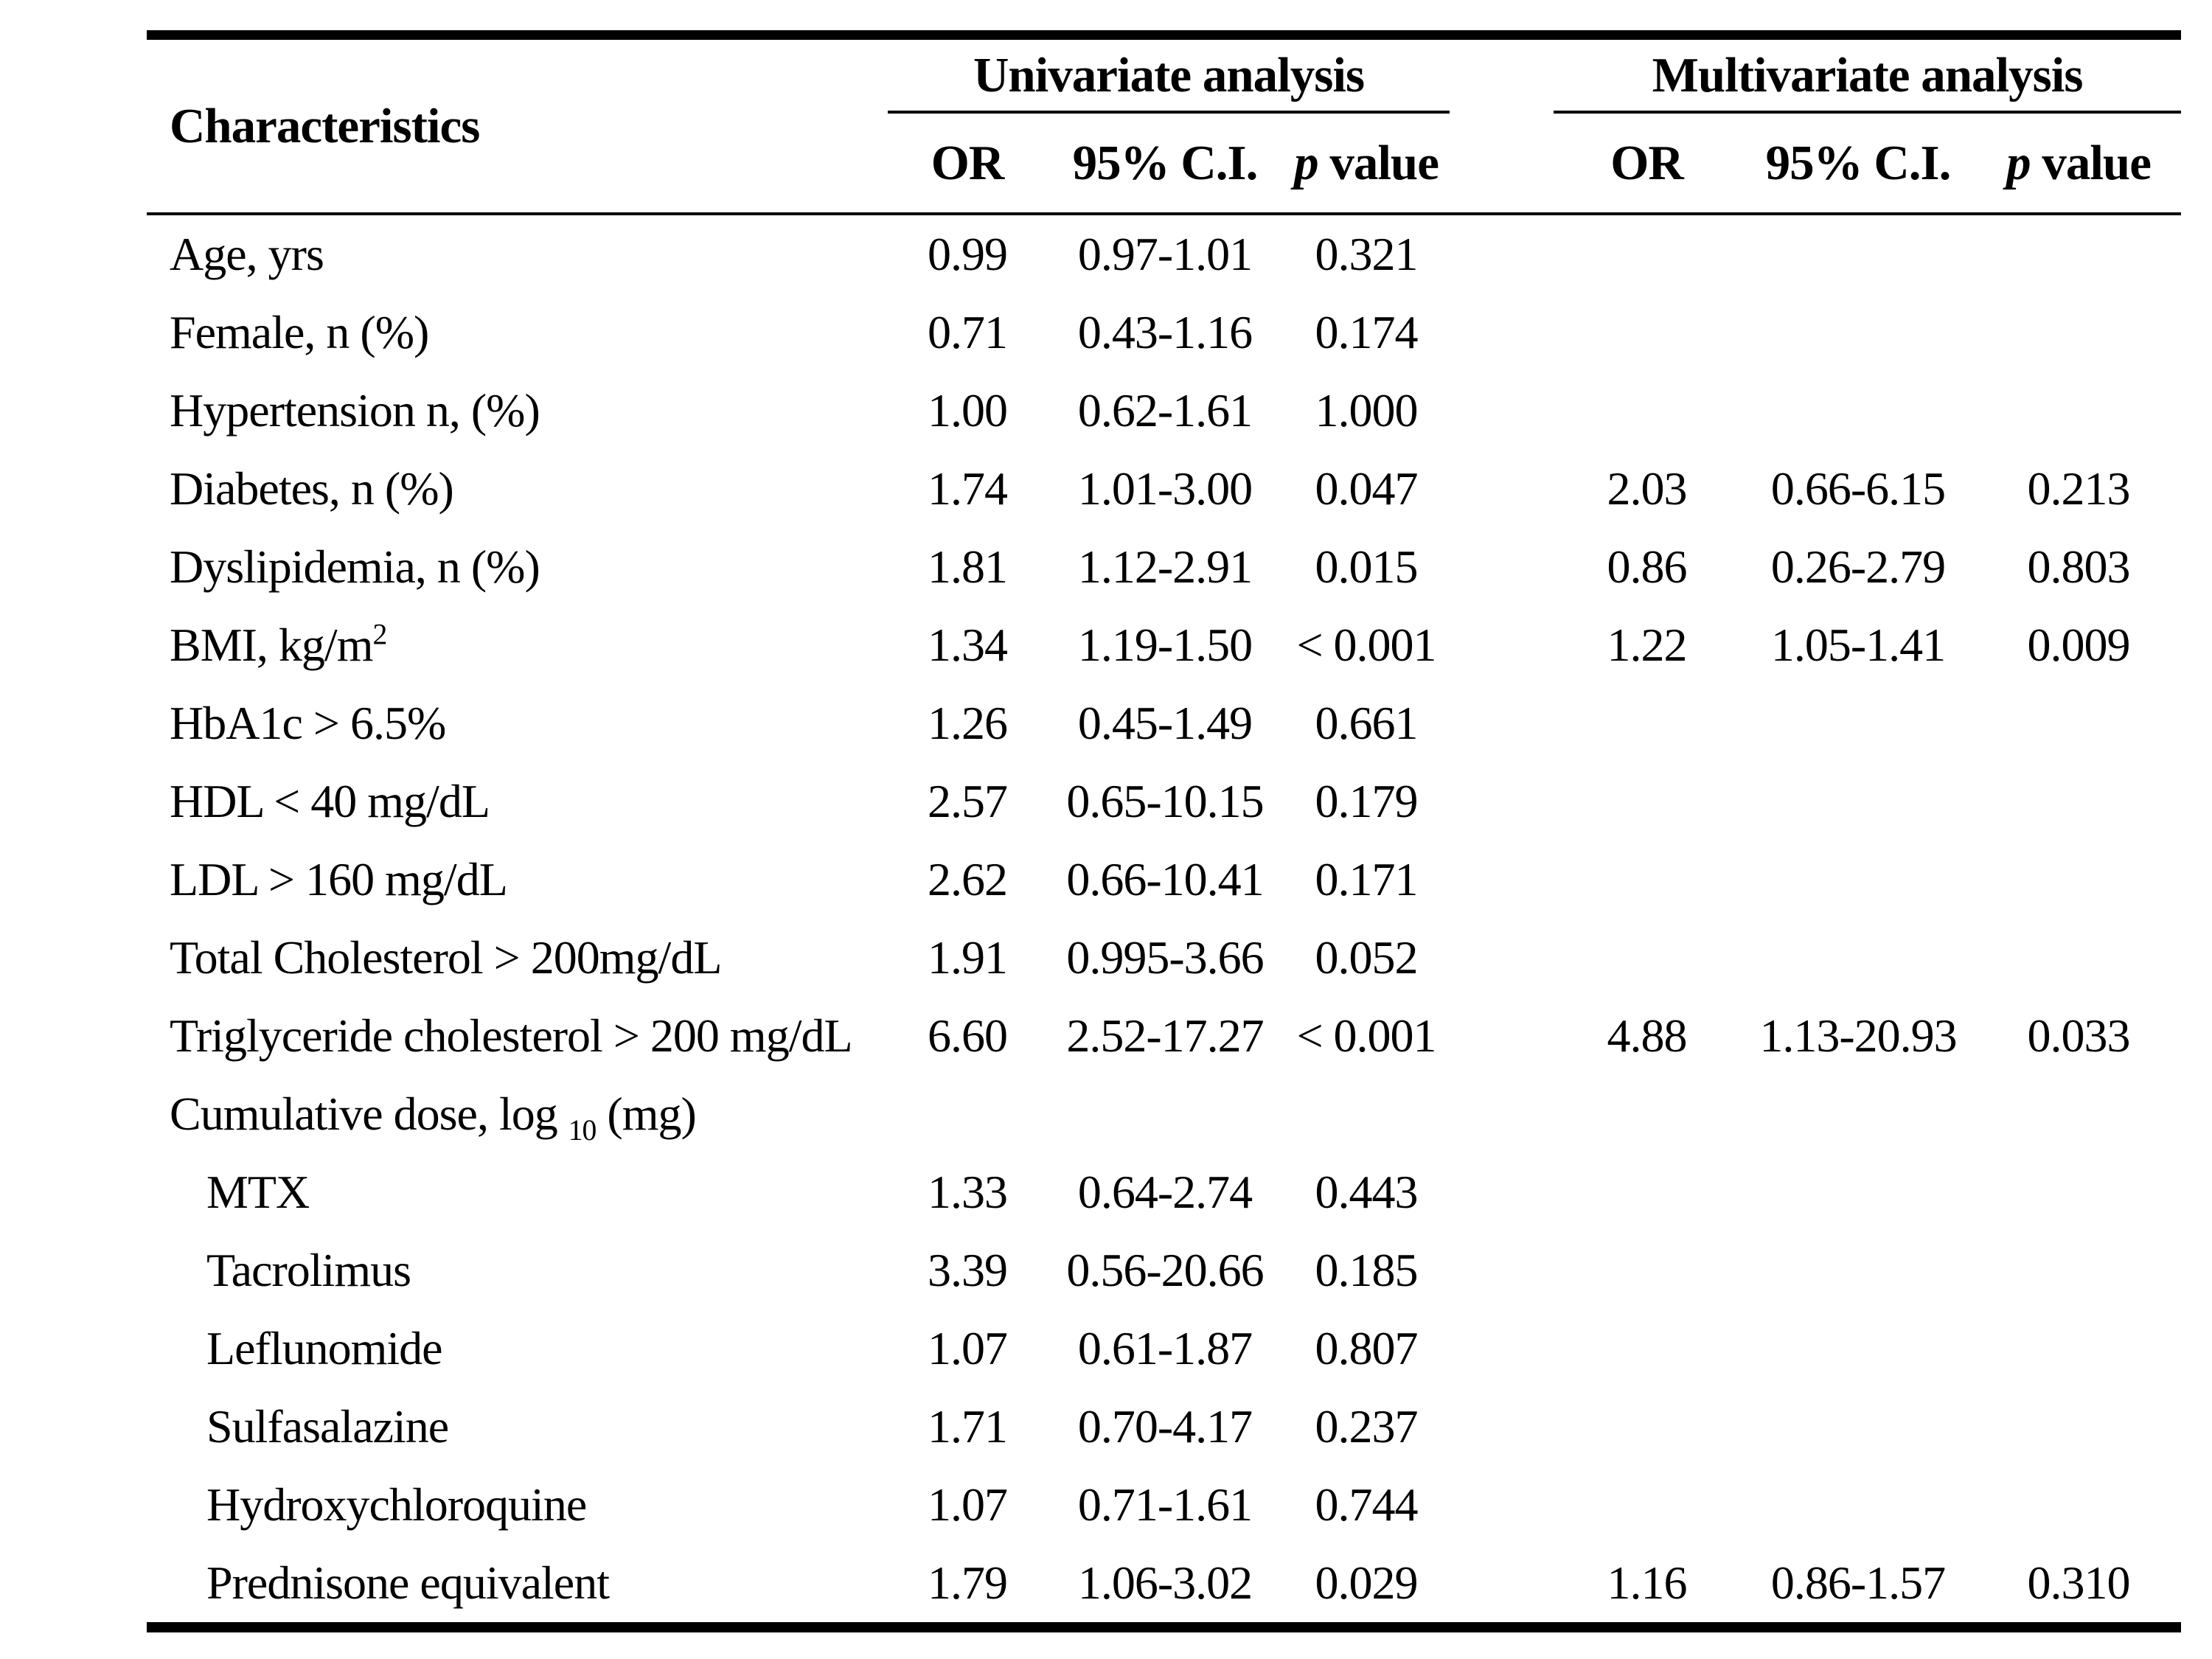  I want to click on table-row: HDL < 40 mg/dL 2.57 0.65-10.15 0.179, so click(1164, 801).